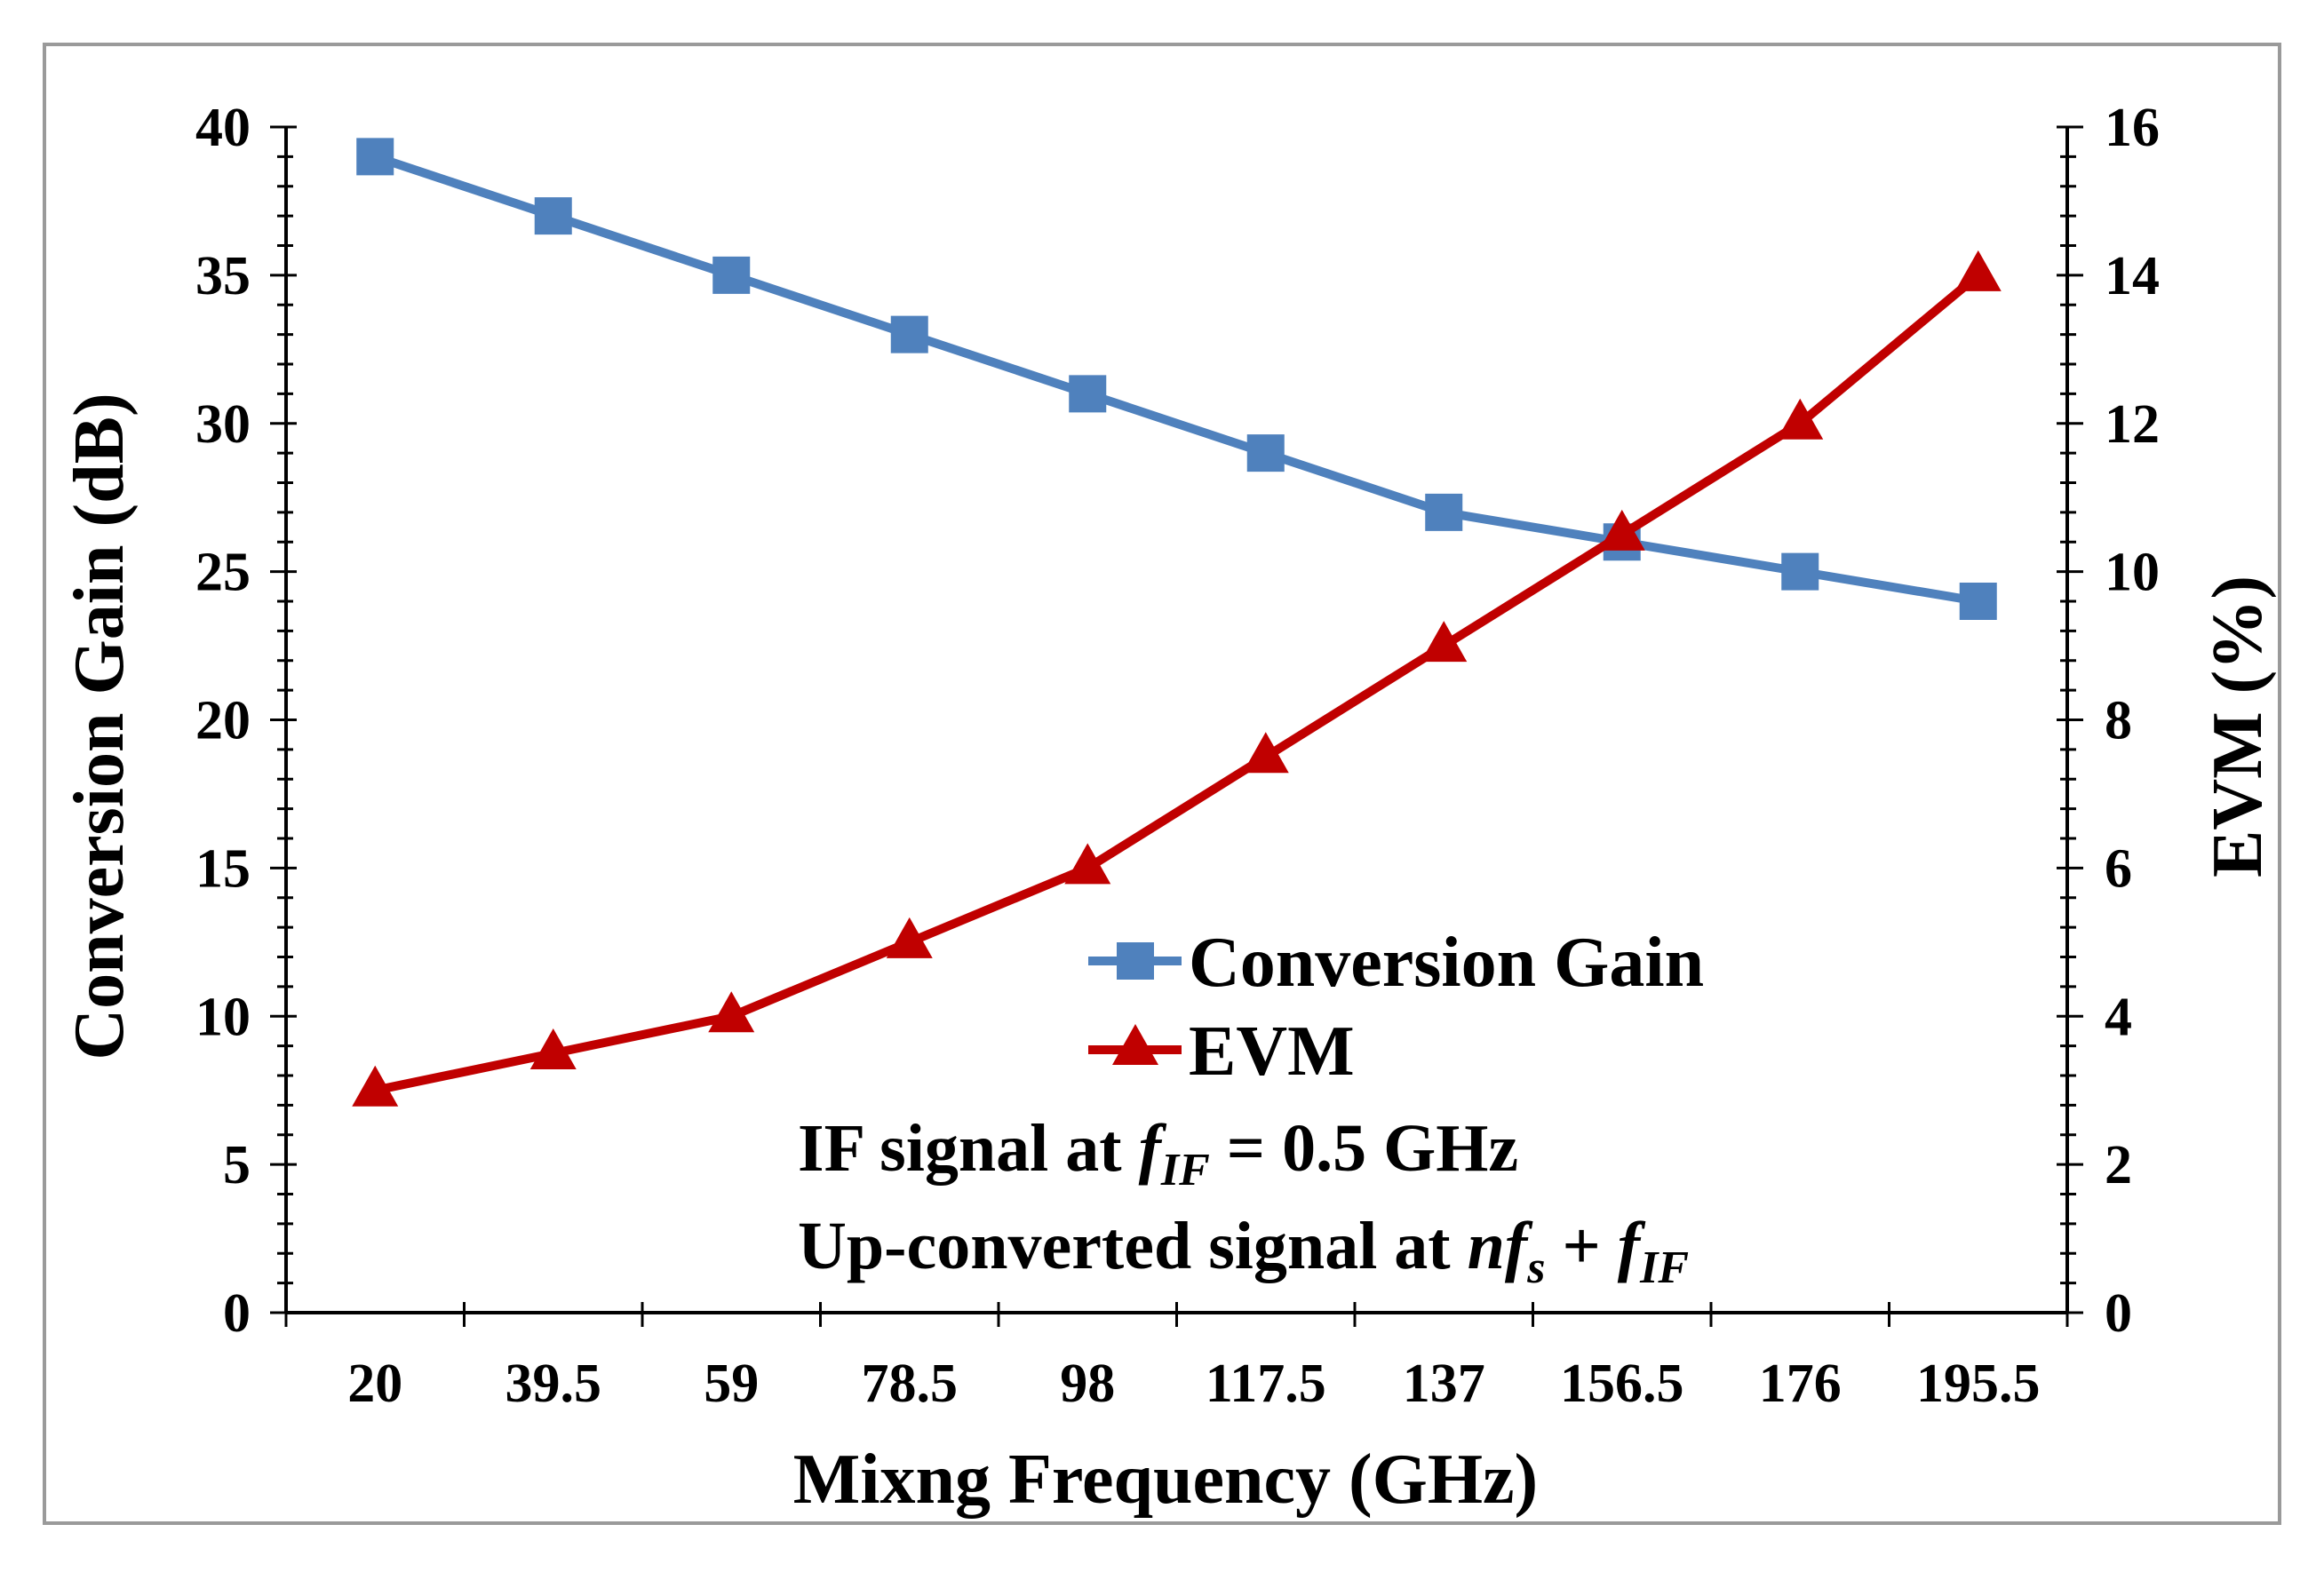 The width and height of the screenshot is (2324, 1572). Describe the element at coordinates (237, 1313) in the screenshot. I see `left-y-tick-label: 0` at that location.